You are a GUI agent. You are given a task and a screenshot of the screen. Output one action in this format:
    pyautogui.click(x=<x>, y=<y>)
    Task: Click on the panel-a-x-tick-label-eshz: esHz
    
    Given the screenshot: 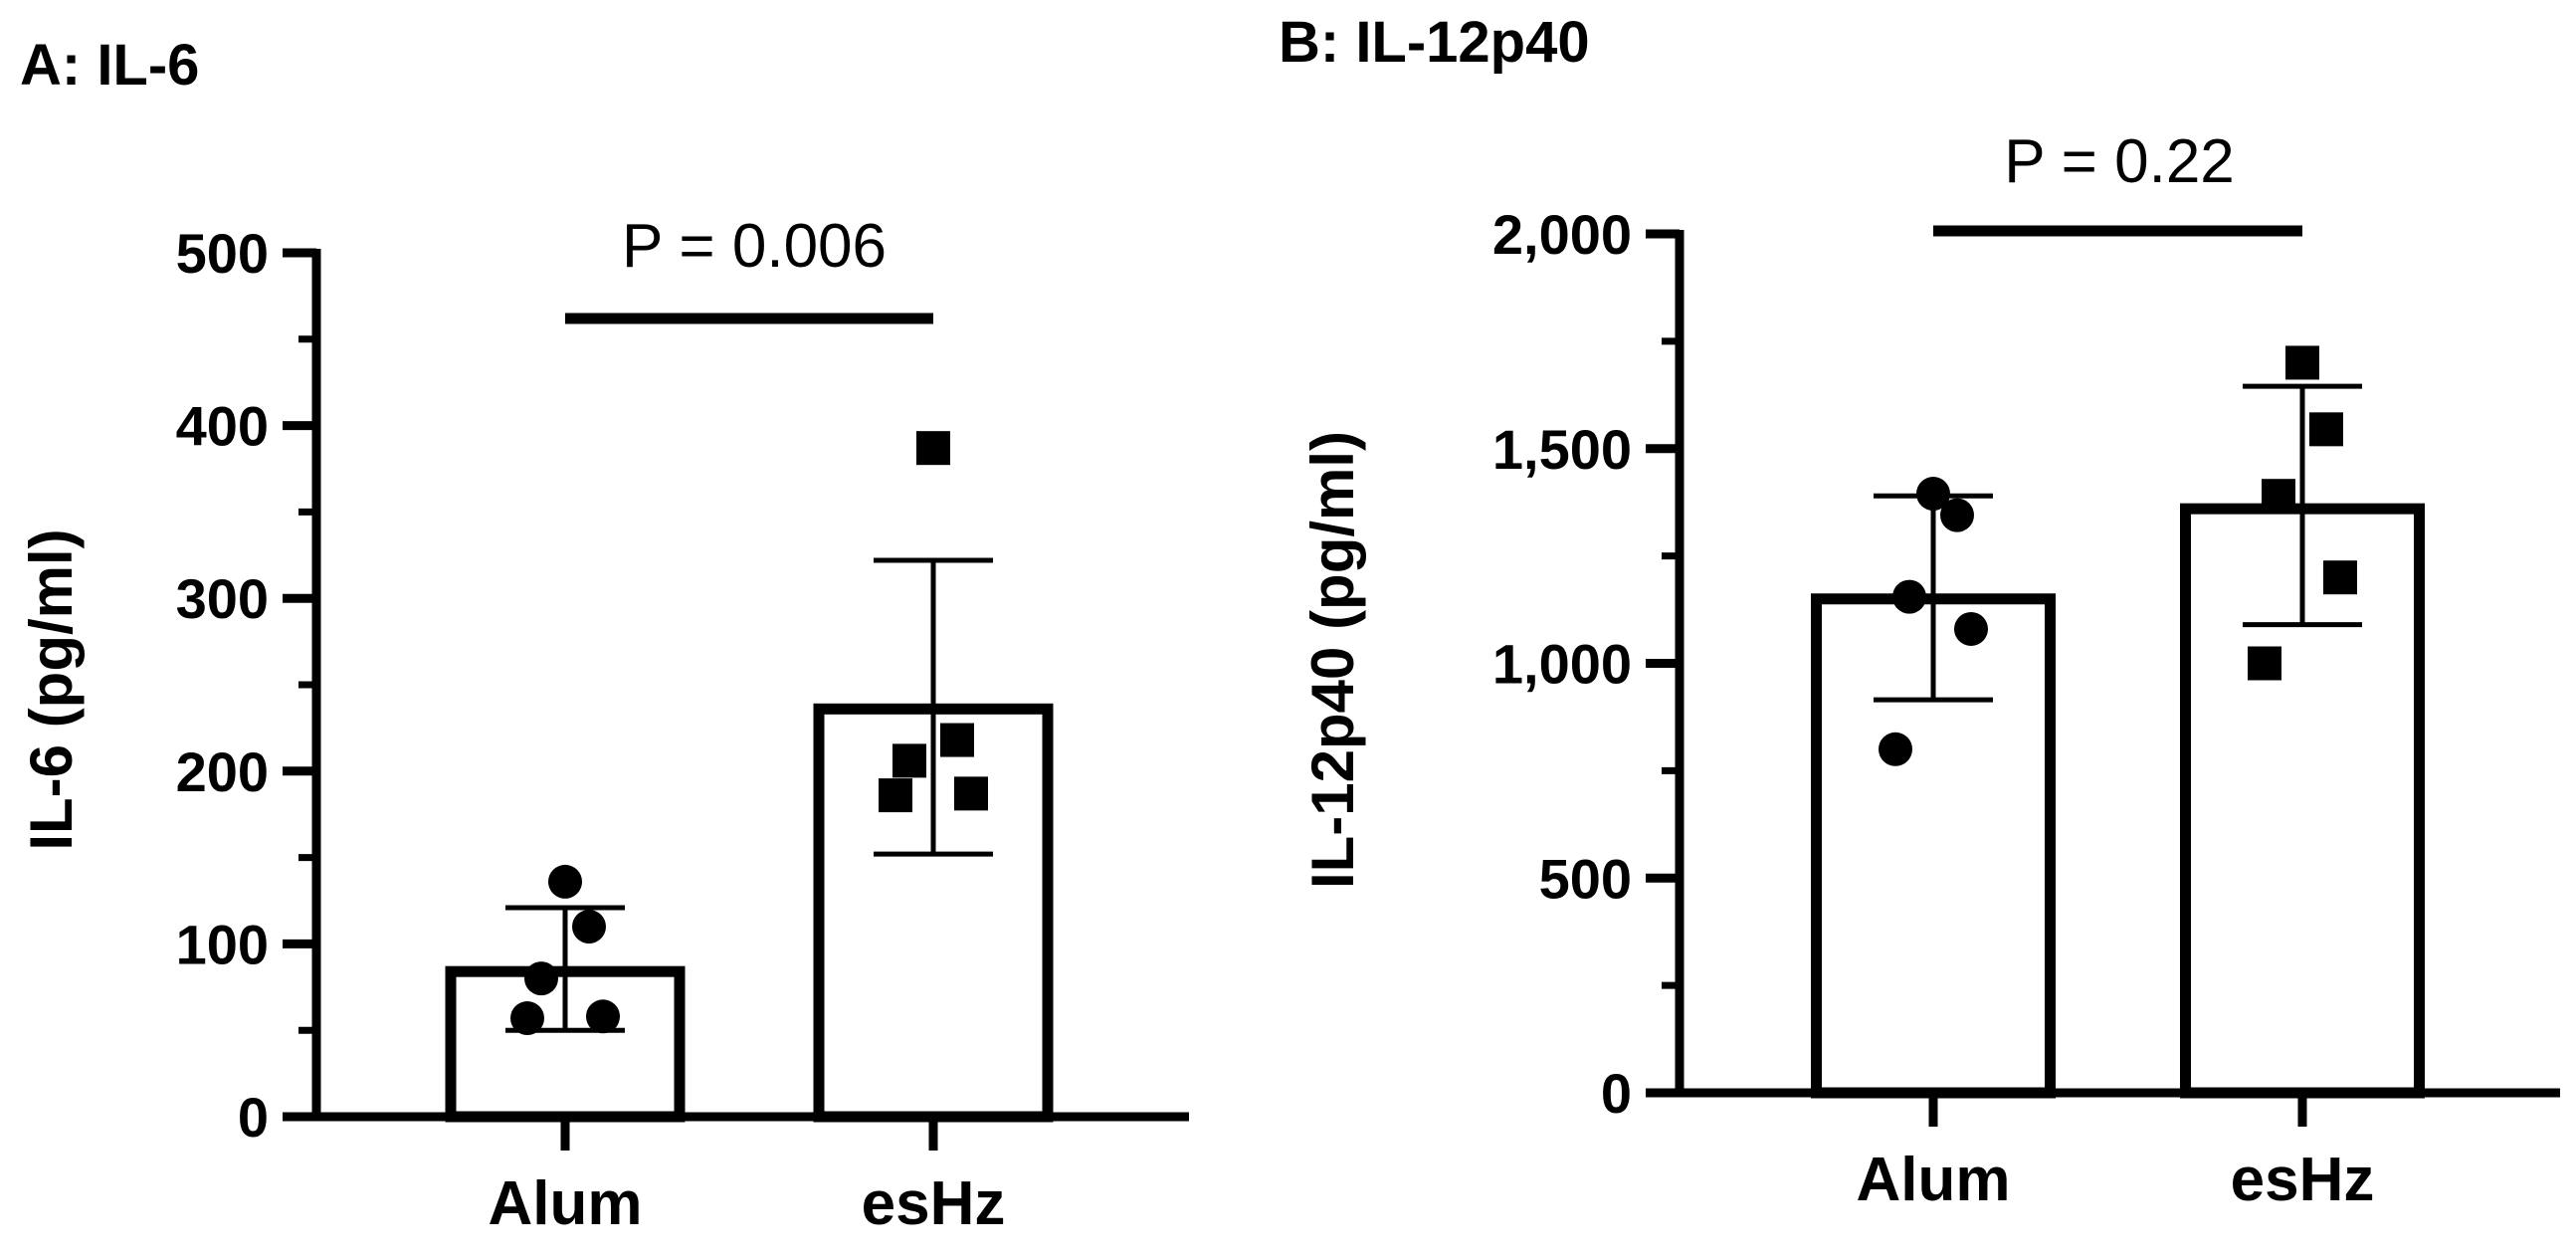 What is the action you would take?
    pyautogui.click(x=934, y=1203)
    